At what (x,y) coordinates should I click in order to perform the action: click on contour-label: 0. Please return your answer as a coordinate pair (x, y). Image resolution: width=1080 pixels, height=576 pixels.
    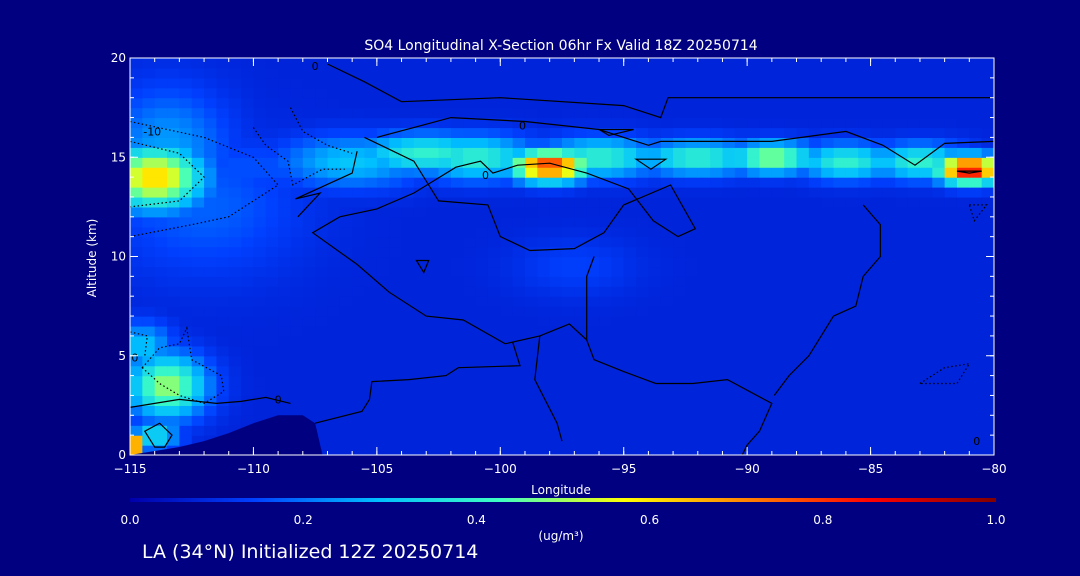
    Looking at the image, I should click on (134, 358).